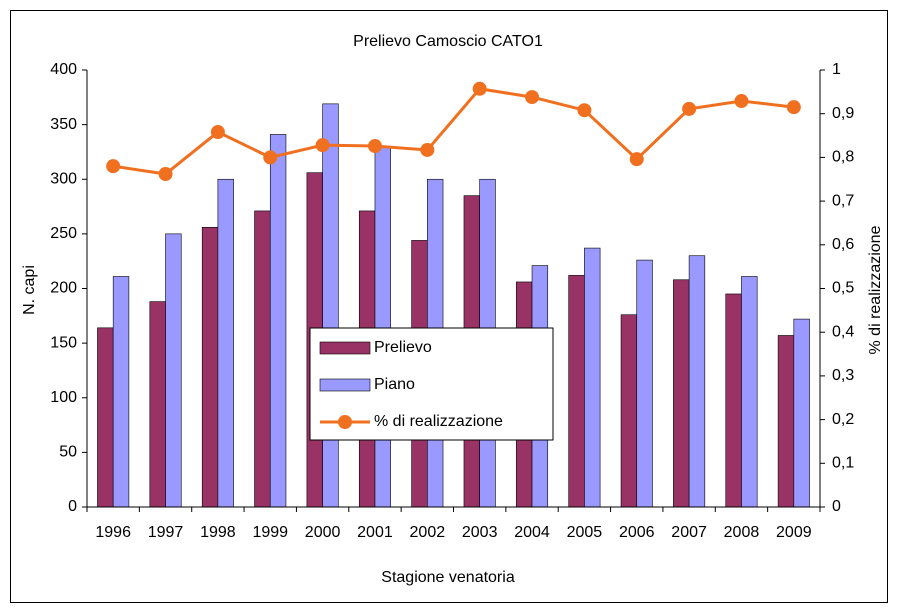 The height and width of the screenshot is (613, 897). I want to click on y2-tick-label: 0,5, so click(843, 288).